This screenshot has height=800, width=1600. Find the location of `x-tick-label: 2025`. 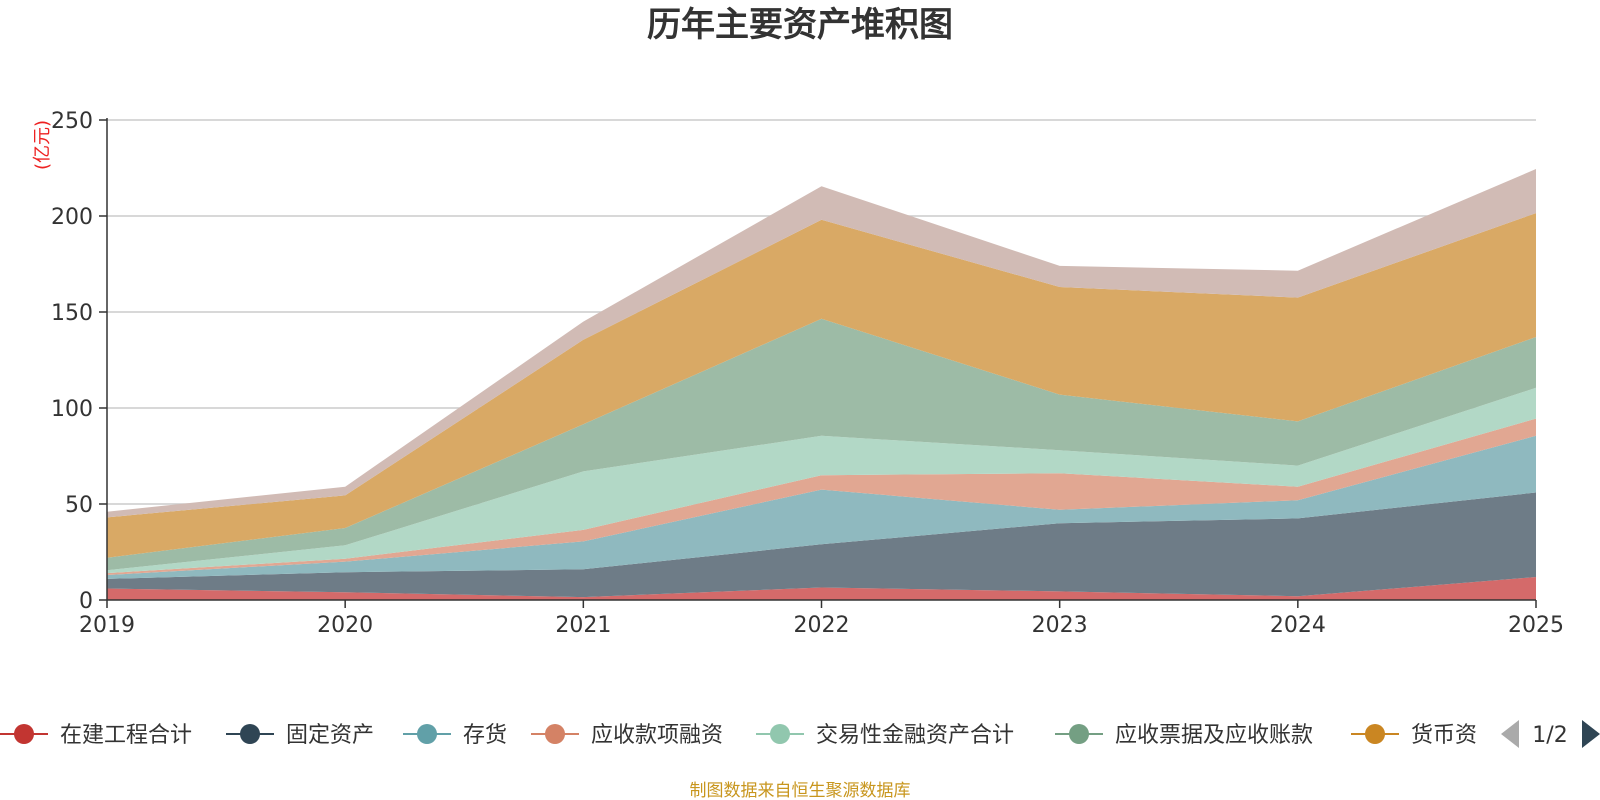

x-tick-label: 2025 is located at coordinates (1536, 625).